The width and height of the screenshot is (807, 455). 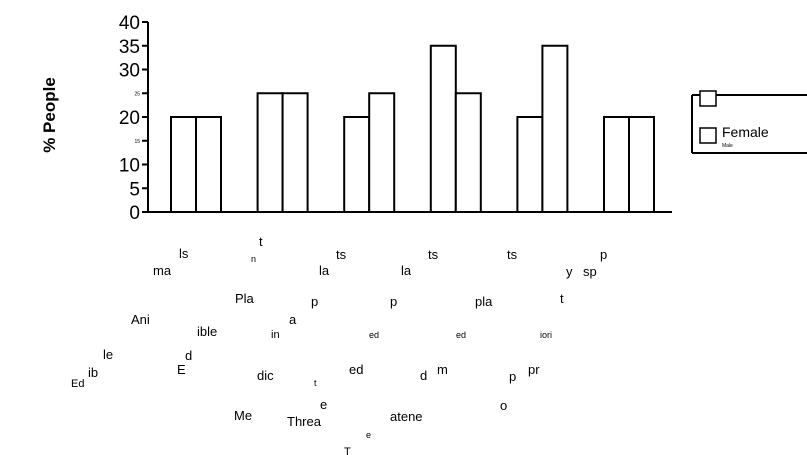 I want to click on category-label-fragment: T, so click(x=347, y=450).